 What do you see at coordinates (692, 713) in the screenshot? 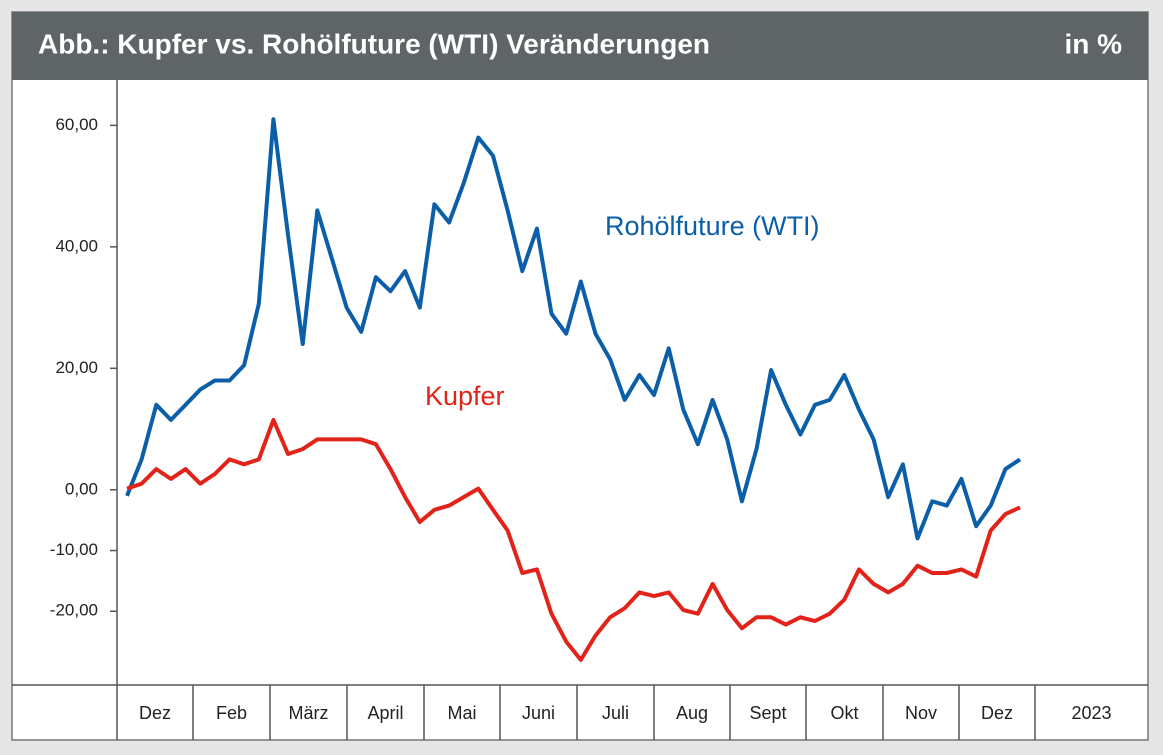
I see `x-tick-label: Aug` at bounding box center [692, 713].